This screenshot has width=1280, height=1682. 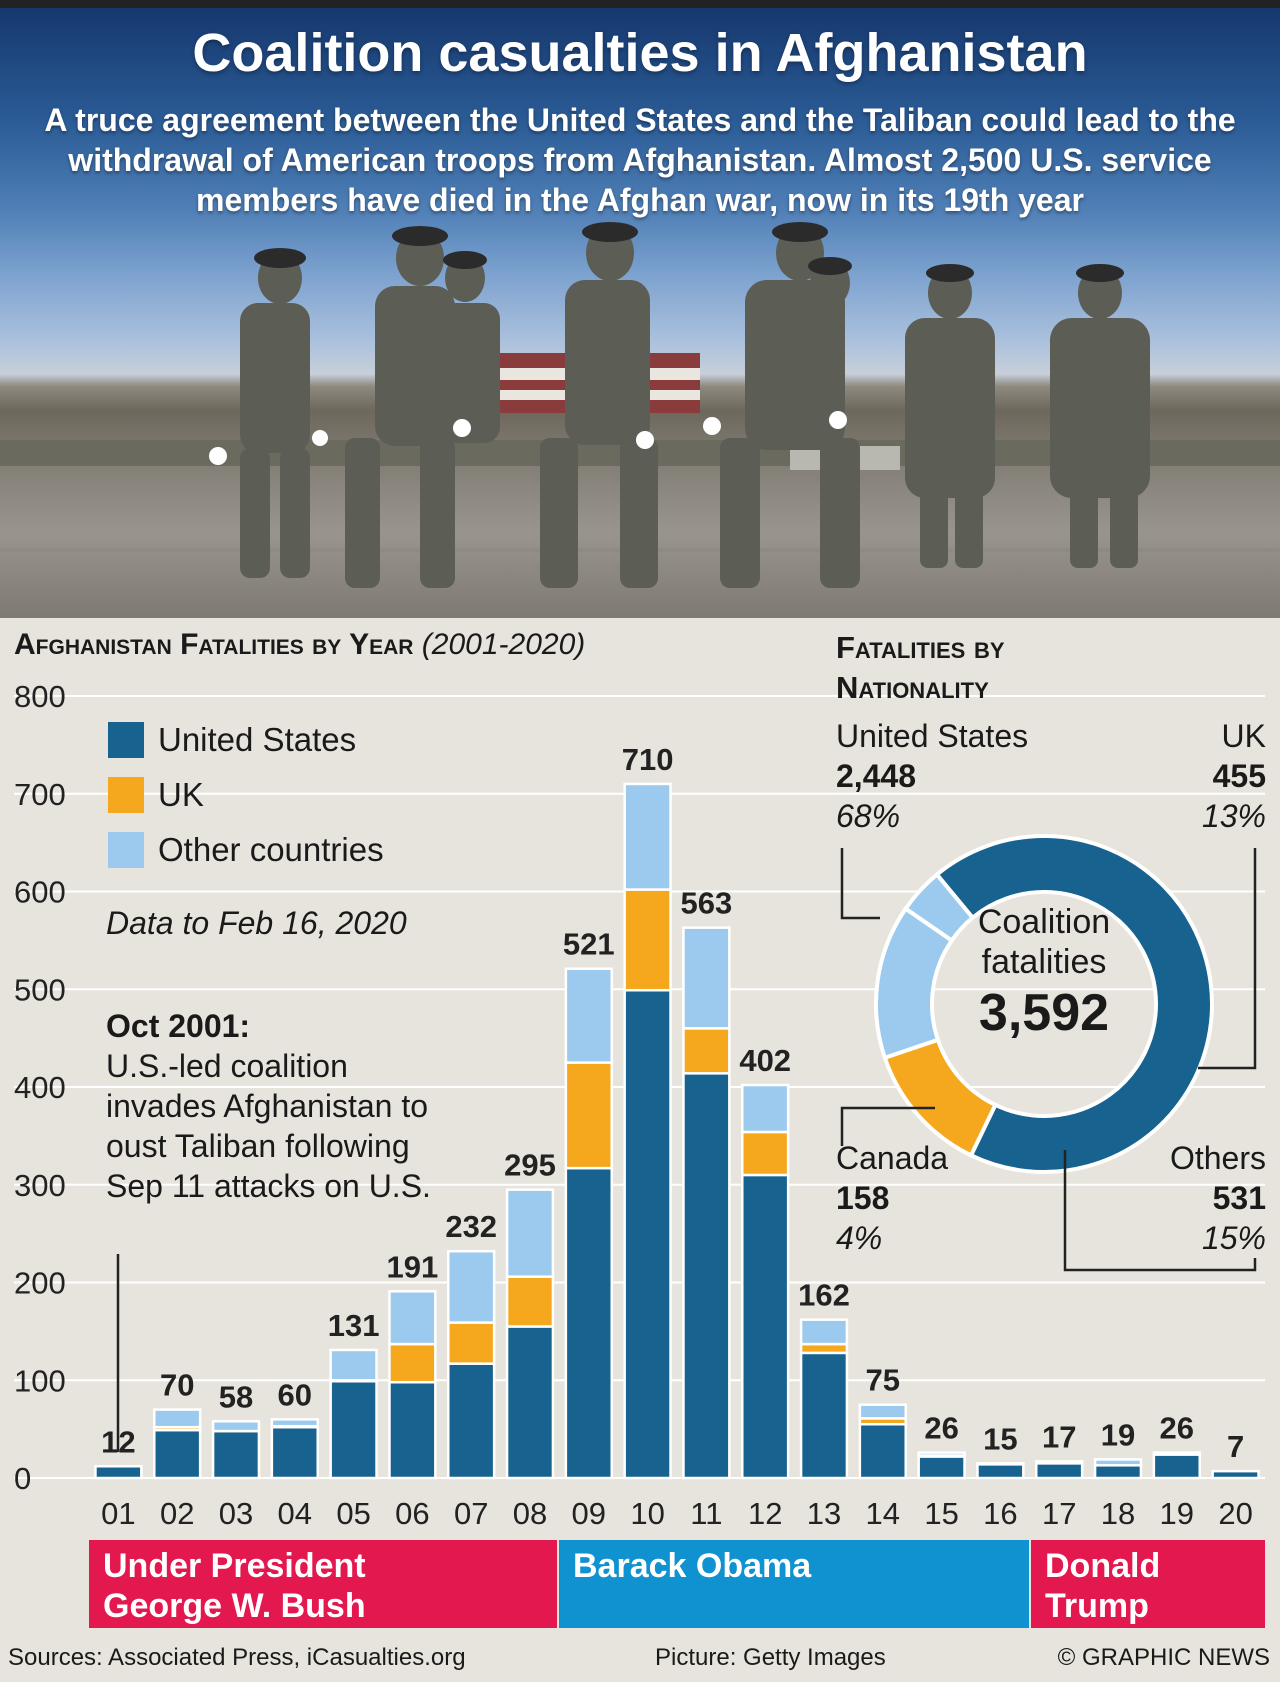 I want to click on bar-total-label: 521, so click(x=589, y=944).